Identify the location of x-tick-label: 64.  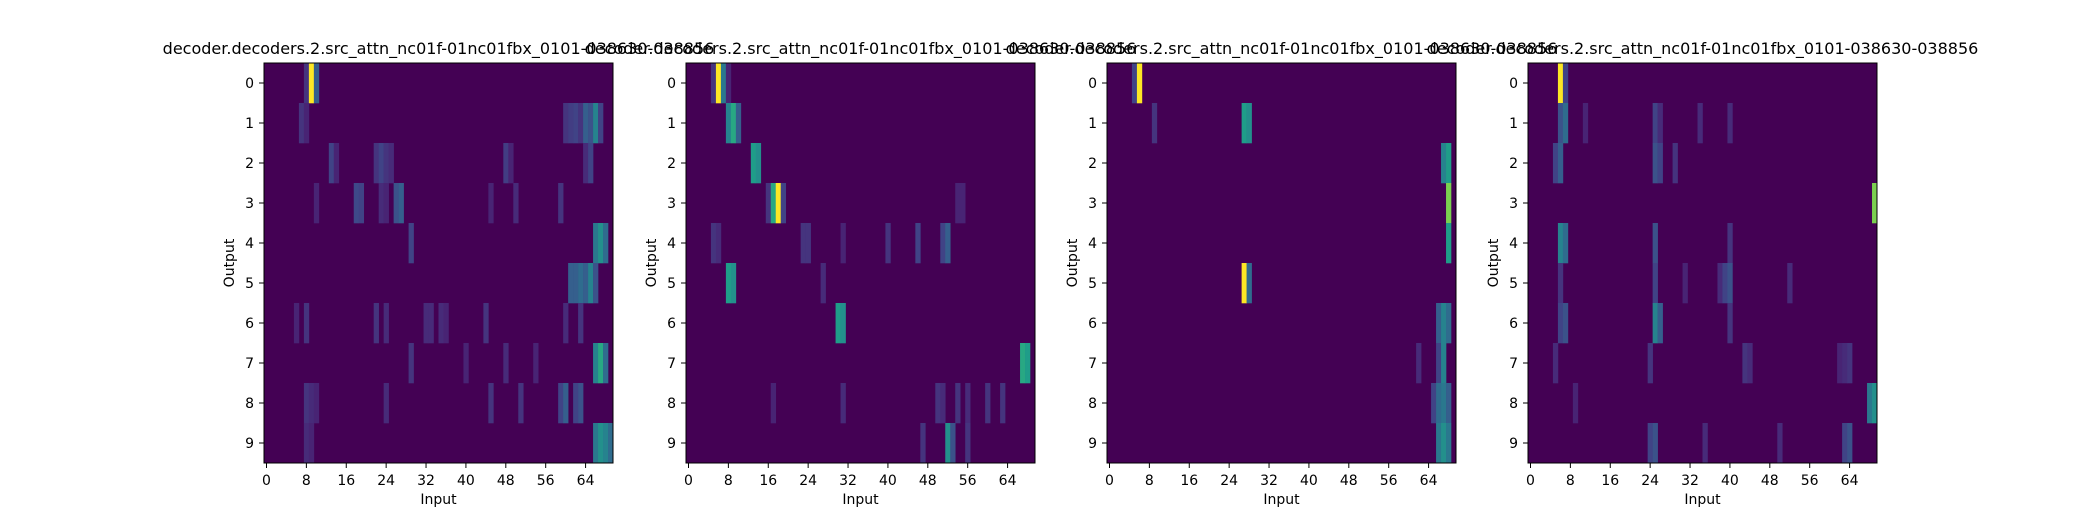
(1850, 481).